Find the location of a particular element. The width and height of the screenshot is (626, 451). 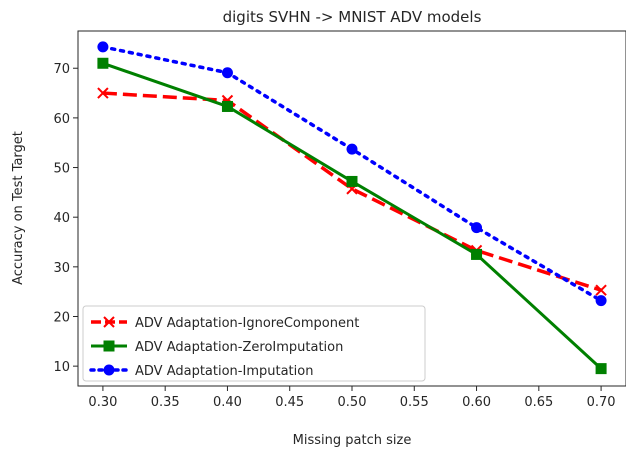

legend-label-3: ADV Adaptation-Imputation is located at coordinates (224, 371).